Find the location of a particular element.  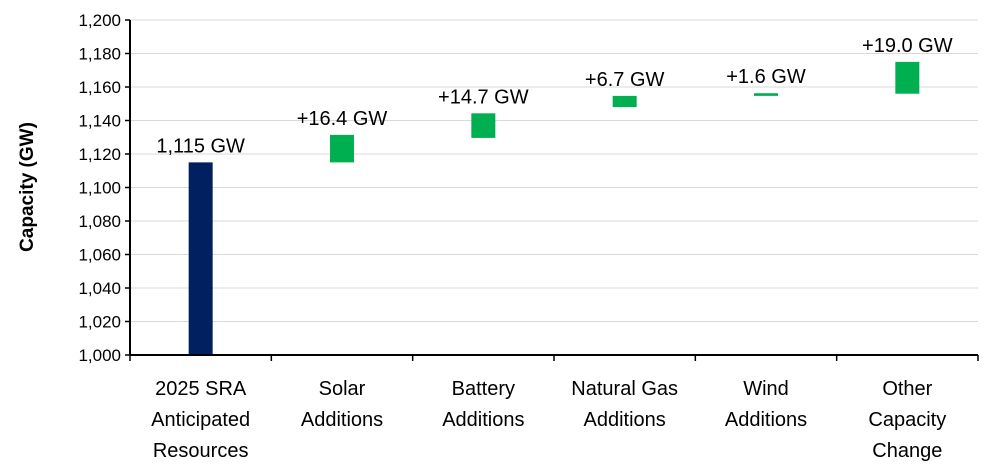

data-label: 1,115 GW is located at coordinates (200, 146).